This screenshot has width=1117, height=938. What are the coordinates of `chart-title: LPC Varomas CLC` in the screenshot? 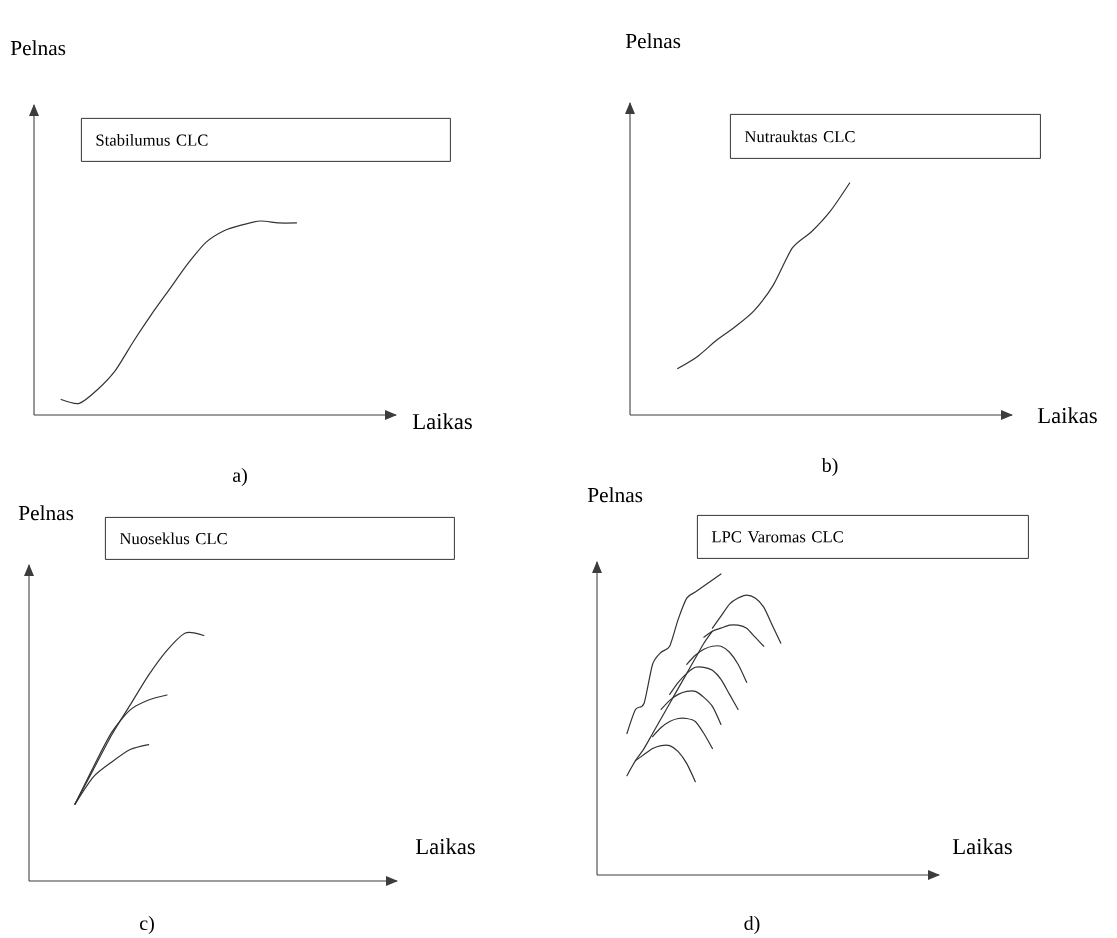 It's located at (777, 537).